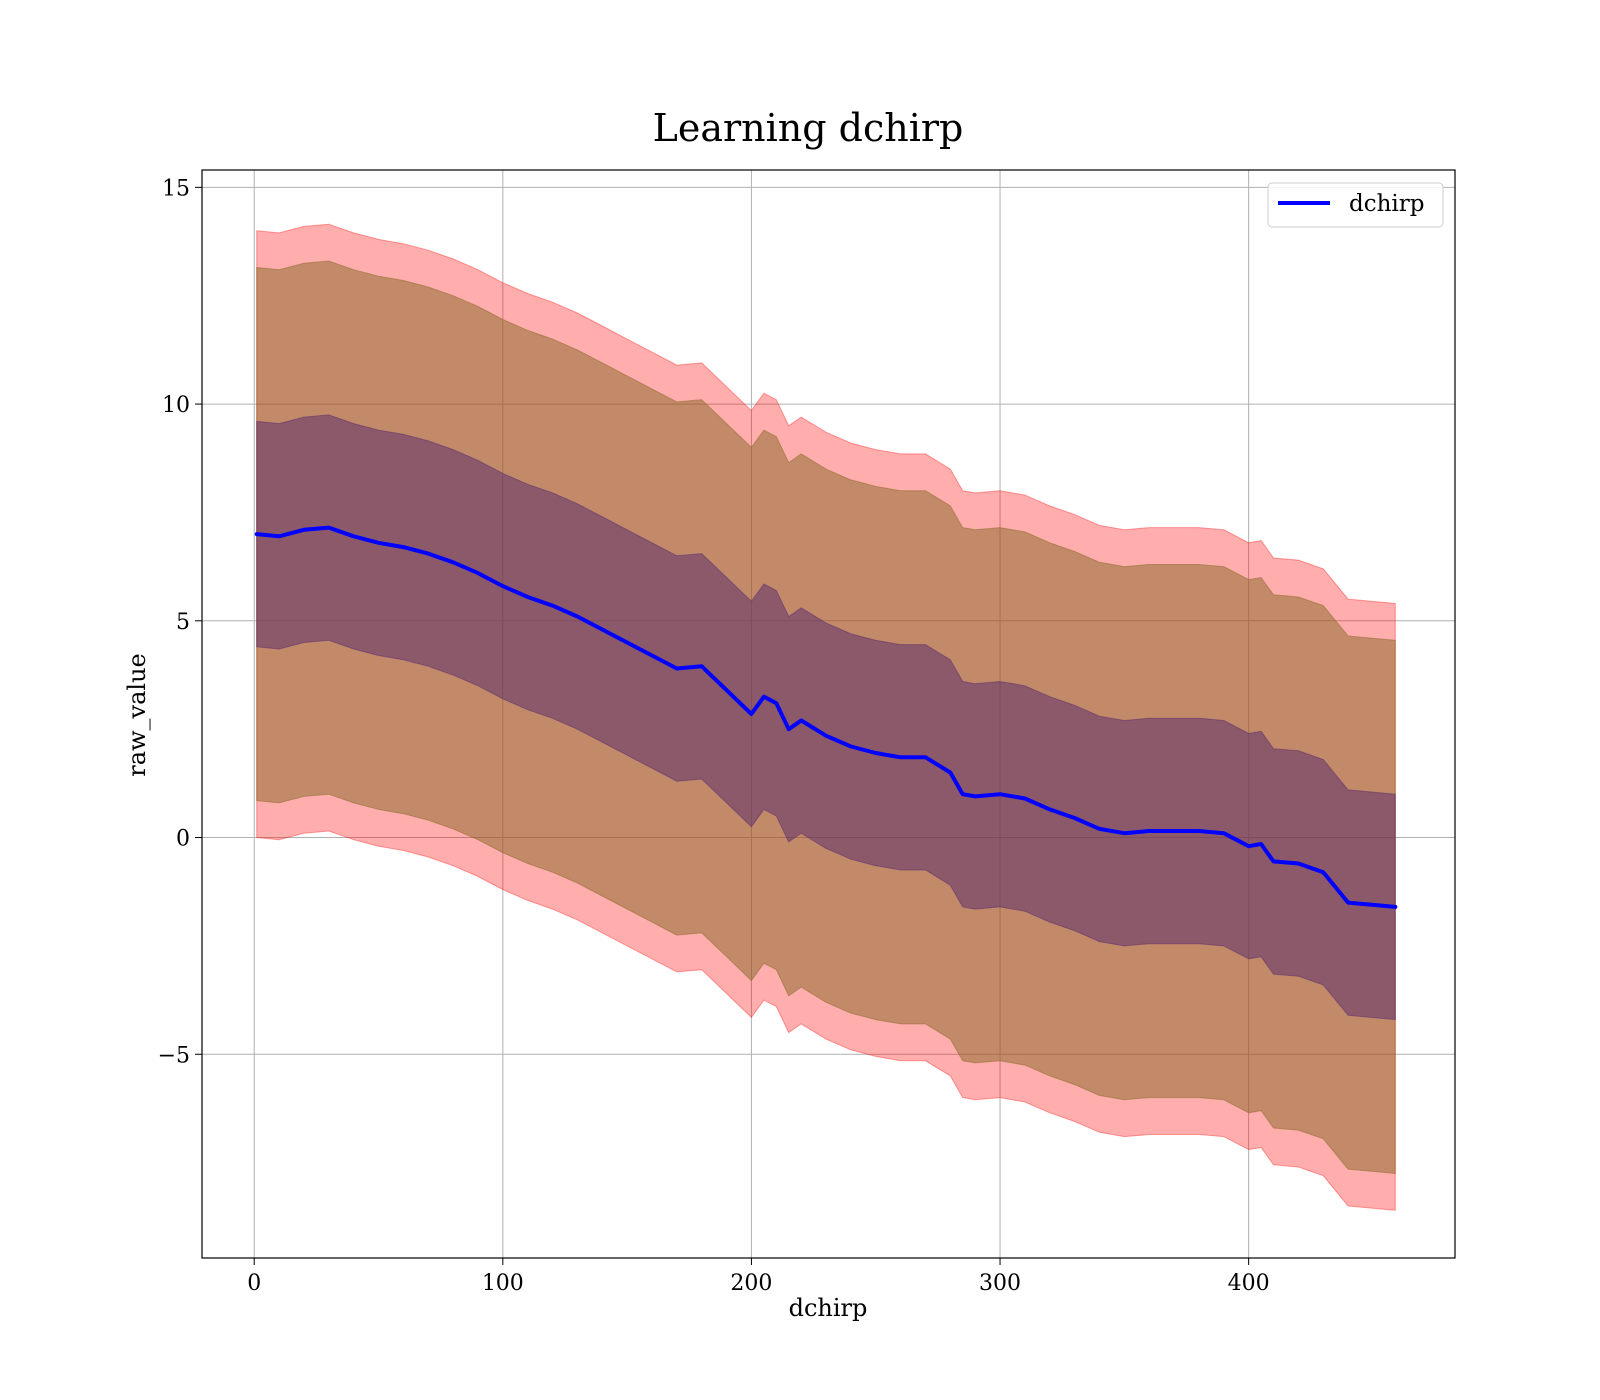 The image size is (1600, 1400). Describe the element at coordinates (174, 1055) in the screenshot. I see `y-tick-label: −5` at that location.